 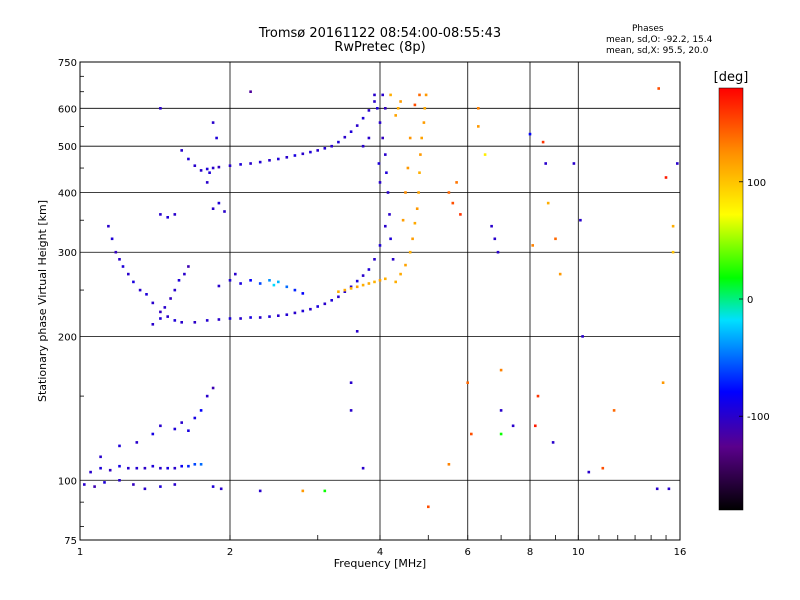 What do you see at coordinates (67, 147) in the screenshot?
I see `y-tick-label: 500` at bounding box center [67, 147].